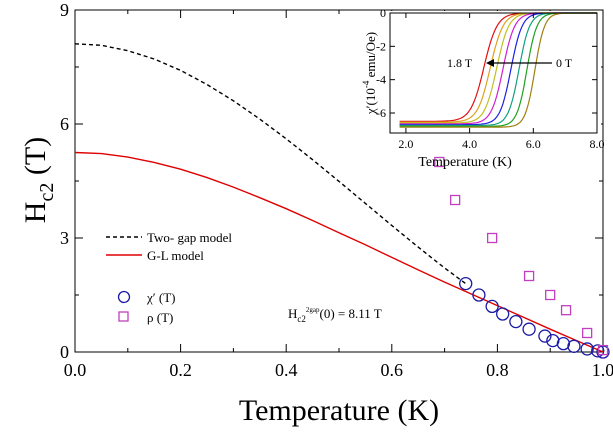  Describe the element at coordinates (160, 317) in the screenshot. I see `legend-rho-label: ρ (T)` at that location.